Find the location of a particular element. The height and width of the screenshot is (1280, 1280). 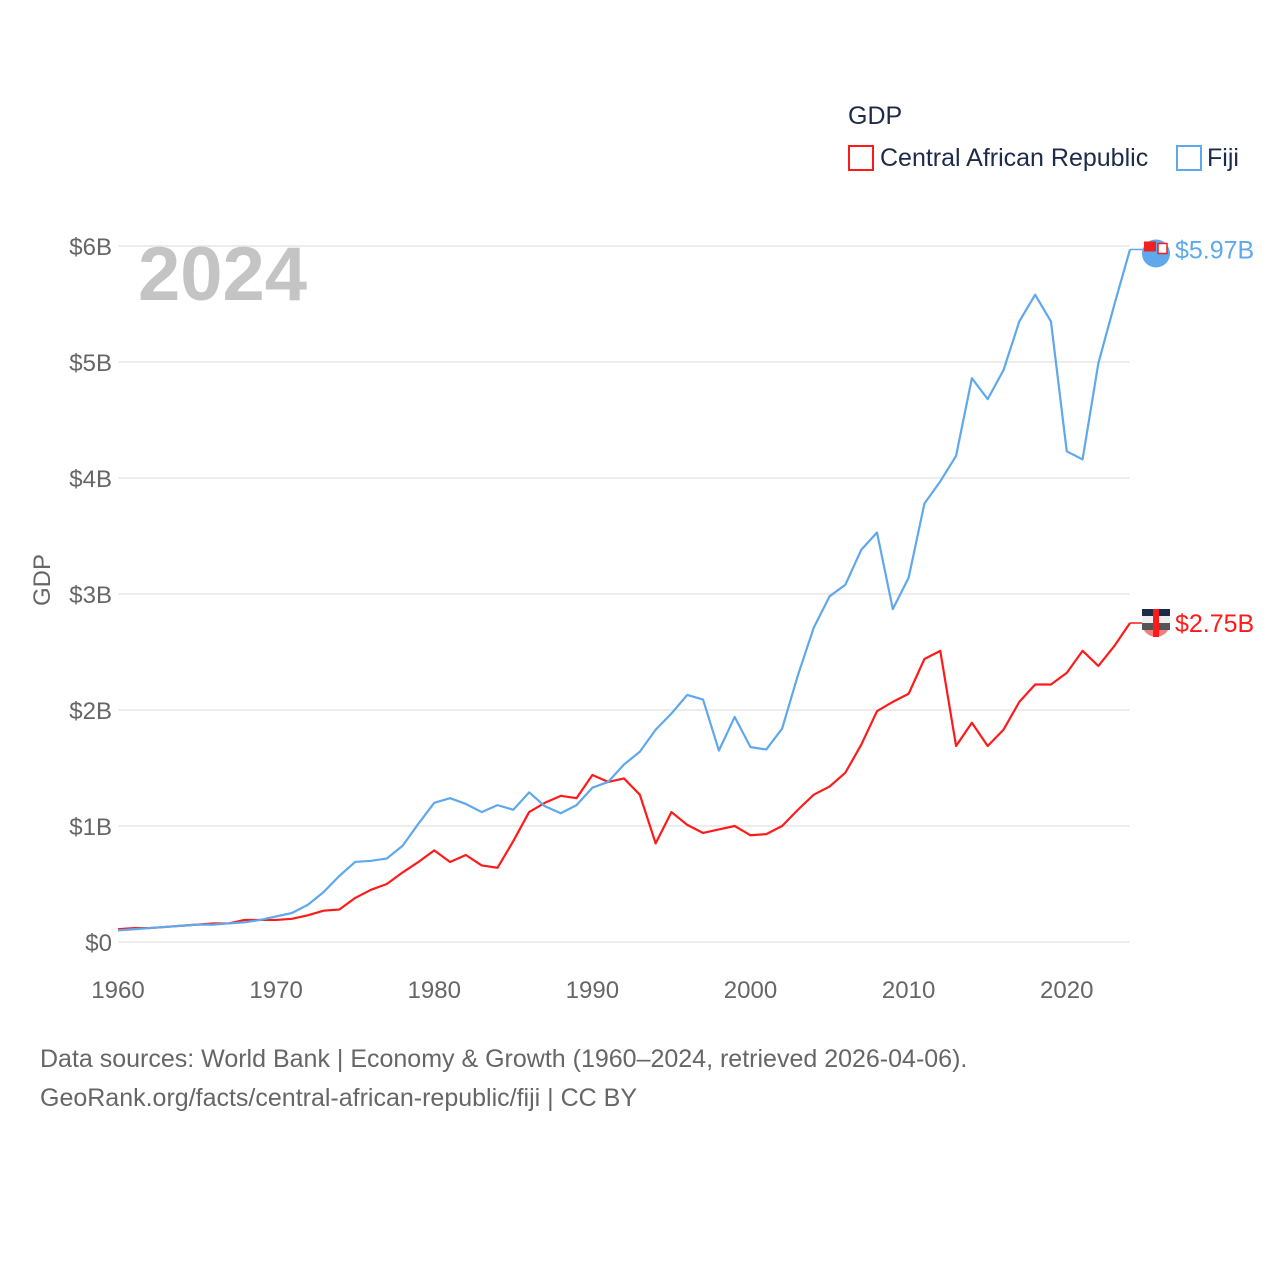

x-tick-label: 2000 is located at coordinates (750, 990).